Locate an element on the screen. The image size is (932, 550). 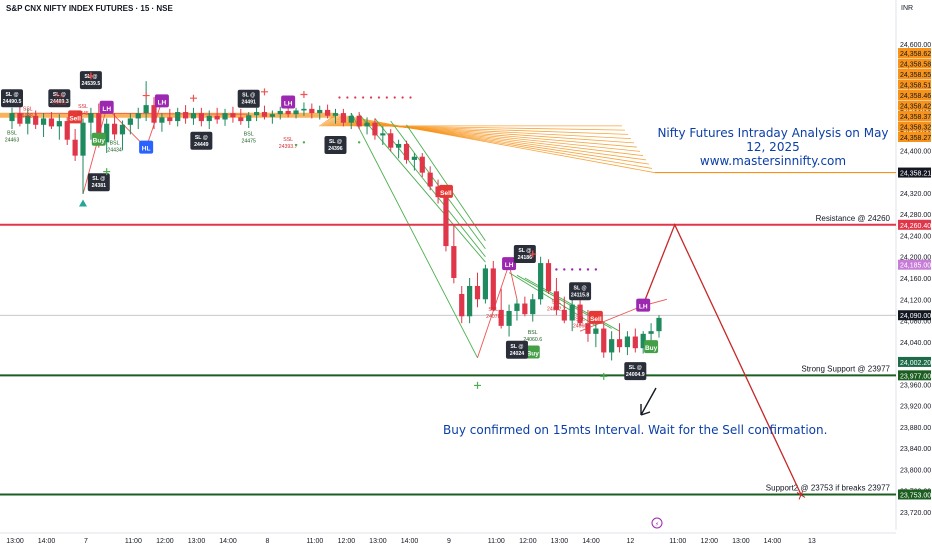
sl-badge-text: 24004.9 is located at coordinates (635, 375).